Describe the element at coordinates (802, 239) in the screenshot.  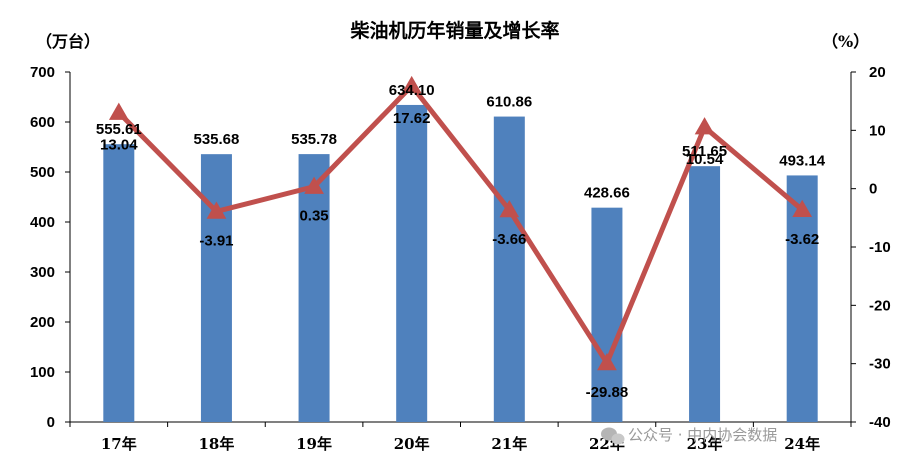
I see `growth-value-label: -3.62` at that location.